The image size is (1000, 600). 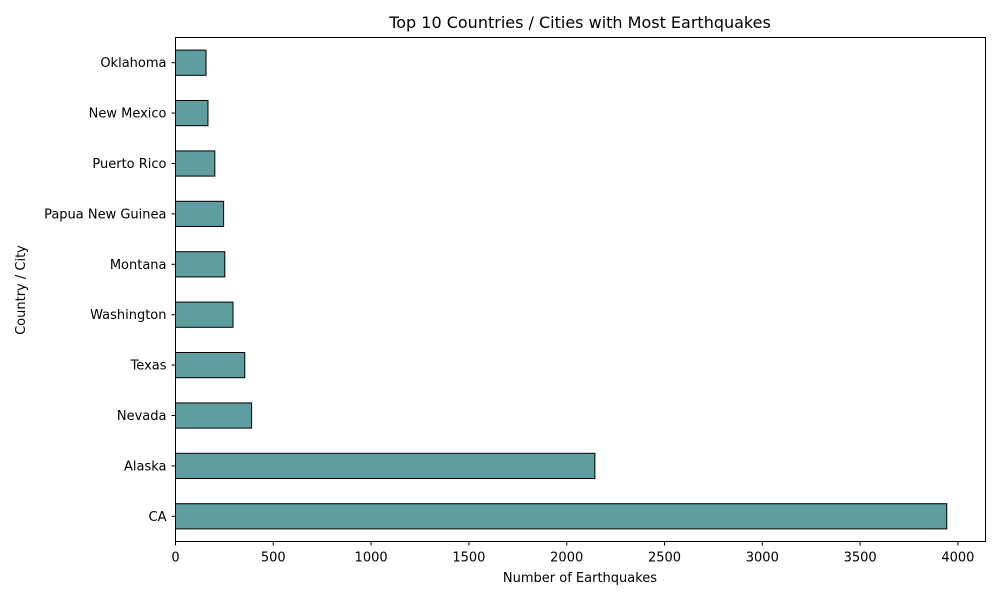 What do you see at coordinates (200, 214) in the screenshot?
I see `bar-papua-new-guinea` at bounding box center [200, 214].